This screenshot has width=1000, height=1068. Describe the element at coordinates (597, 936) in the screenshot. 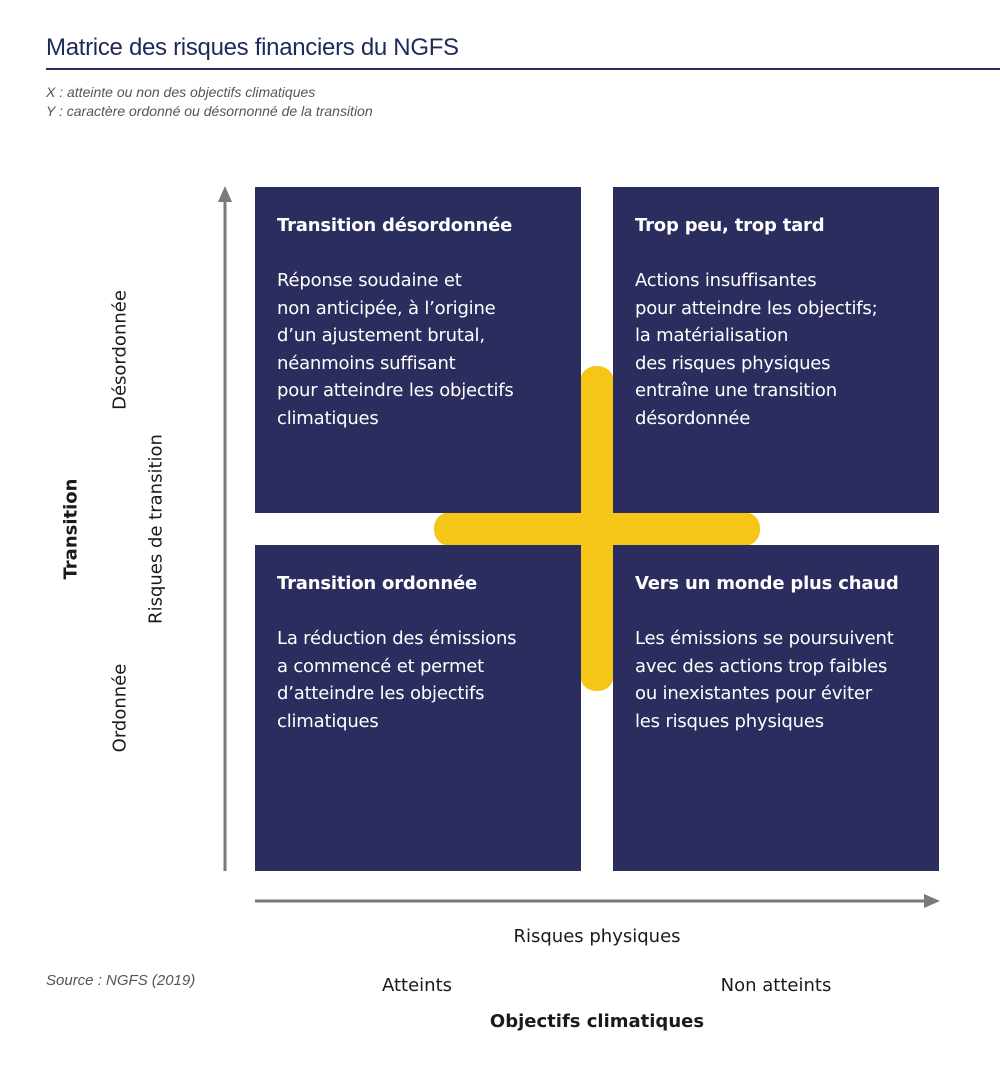

I see `x-axis-subtitle: Risques physiques` at that location.